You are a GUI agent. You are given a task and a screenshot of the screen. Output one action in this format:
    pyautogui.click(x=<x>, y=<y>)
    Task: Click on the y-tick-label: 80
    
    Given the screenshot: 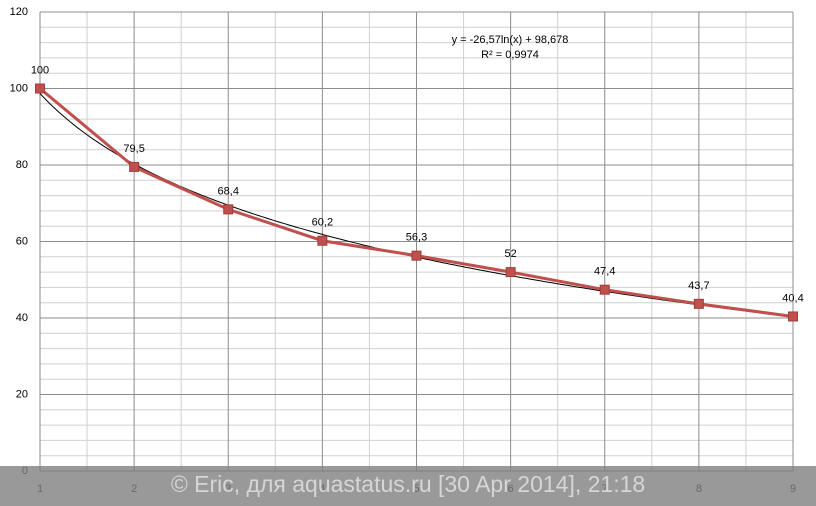 What is the action you would take?
    pyautogui.click(x=22, y=165)
    